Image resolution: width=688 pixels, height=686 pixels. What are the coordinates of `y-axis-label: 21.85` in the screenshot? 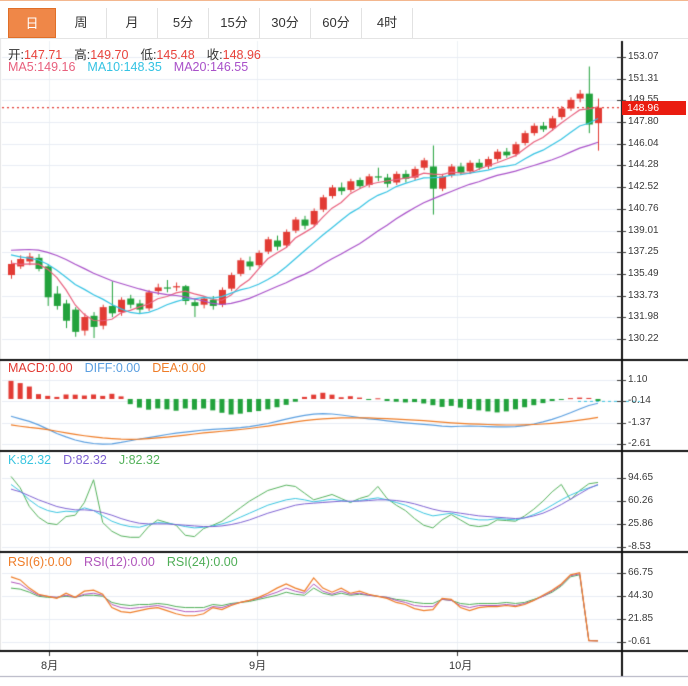 It's located at (641, 618).